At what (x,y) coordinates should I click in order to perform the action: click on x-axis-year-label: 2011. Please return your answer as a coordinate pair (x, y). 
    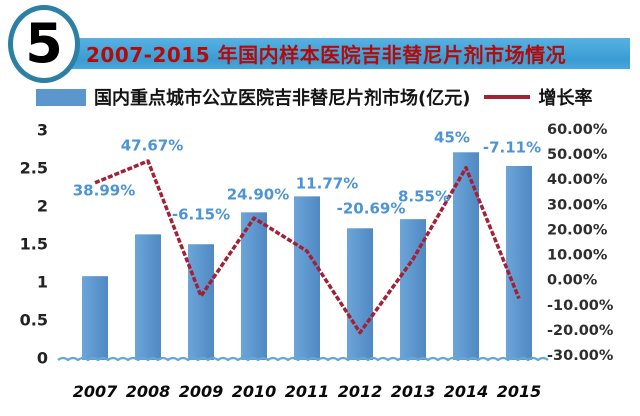
    Looking at the image, I should click on (307, 391).